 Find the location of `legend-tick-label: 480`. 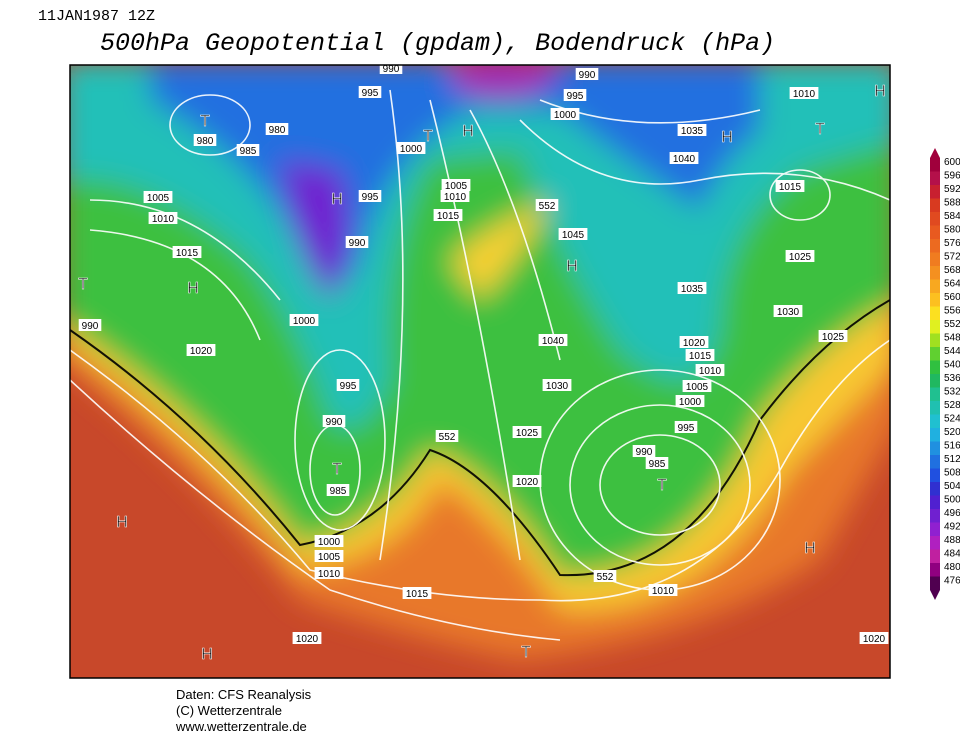

legend-tick-label: 480 is located at coordinates (952, 567).